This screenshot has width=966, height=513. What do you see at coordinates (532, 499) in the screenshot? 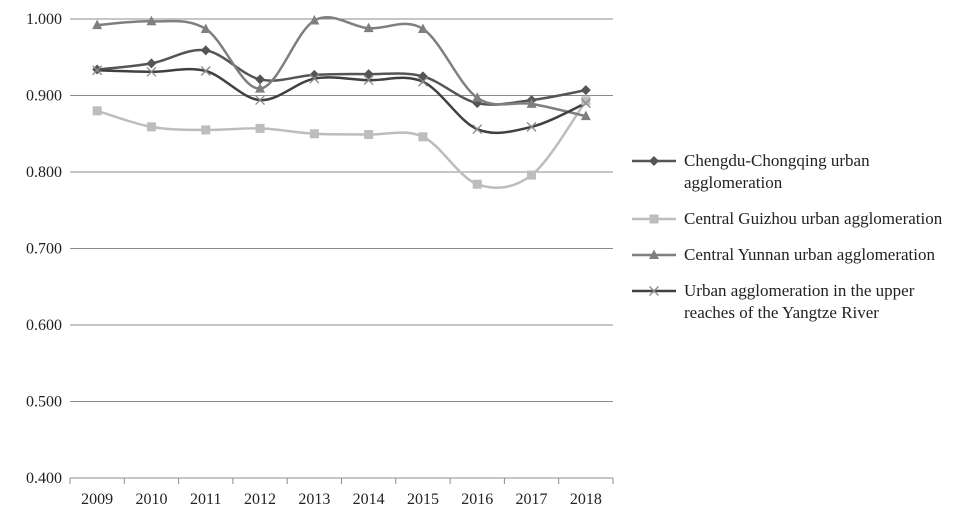
I see `x-tick-label: 2017` at bounding box center [532, 499].